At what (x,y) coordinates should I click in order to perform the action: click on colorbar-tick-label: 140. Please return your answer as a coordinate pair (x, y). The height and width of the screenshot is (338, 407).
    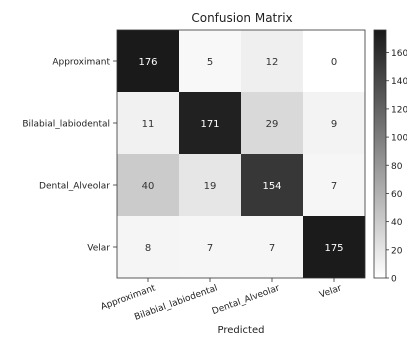
    Looking at the image, I should click on (399, 82).